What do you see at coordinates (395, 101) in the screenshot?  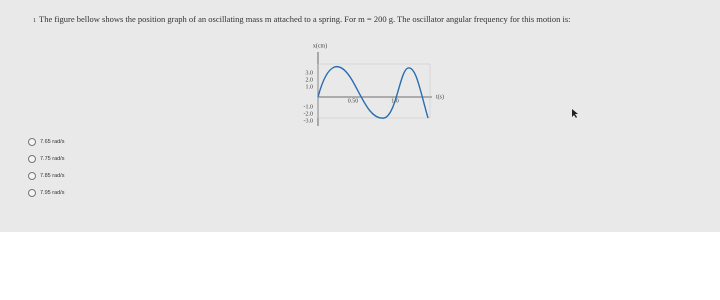 I see `x-tick-label: 1.0` at bounding box center [395, 101].